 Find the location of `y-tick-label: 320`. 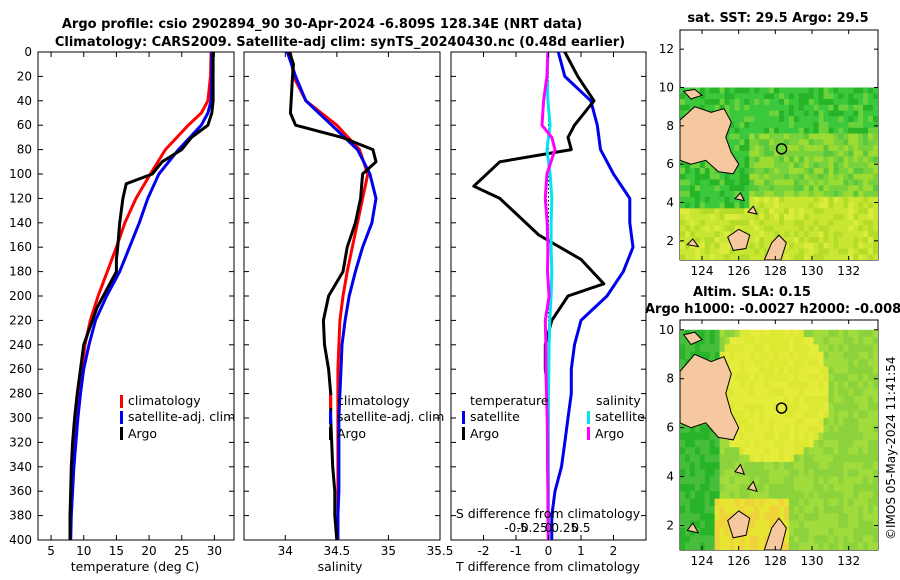

y-tick-label: 320 is located at coordinates (20, 442).